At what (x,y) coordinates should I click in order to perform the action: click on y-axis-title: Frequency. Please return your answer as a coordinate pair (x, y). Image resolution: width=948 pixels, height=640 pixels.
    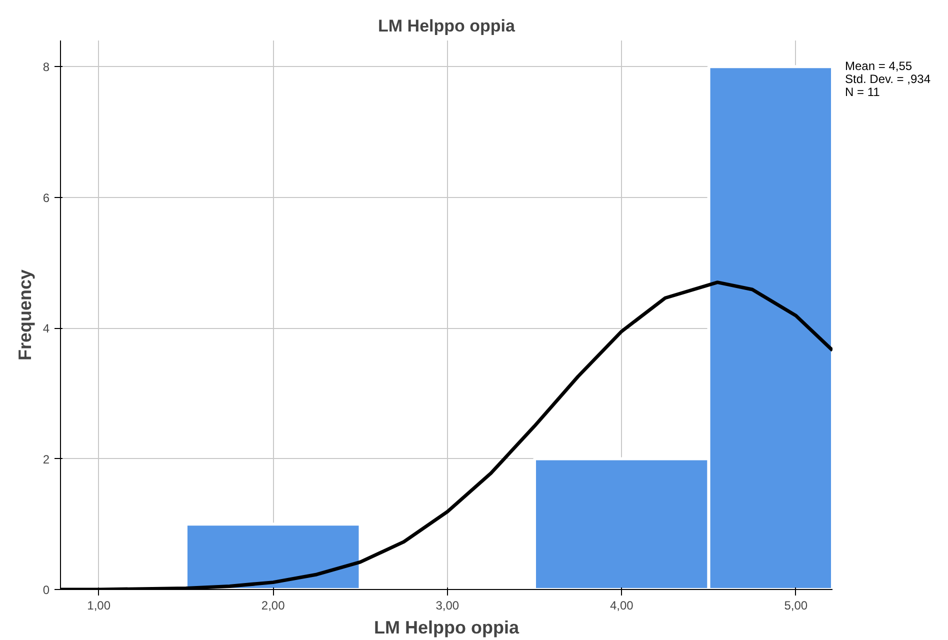
    Looking at the image, I should click on (24, 315).